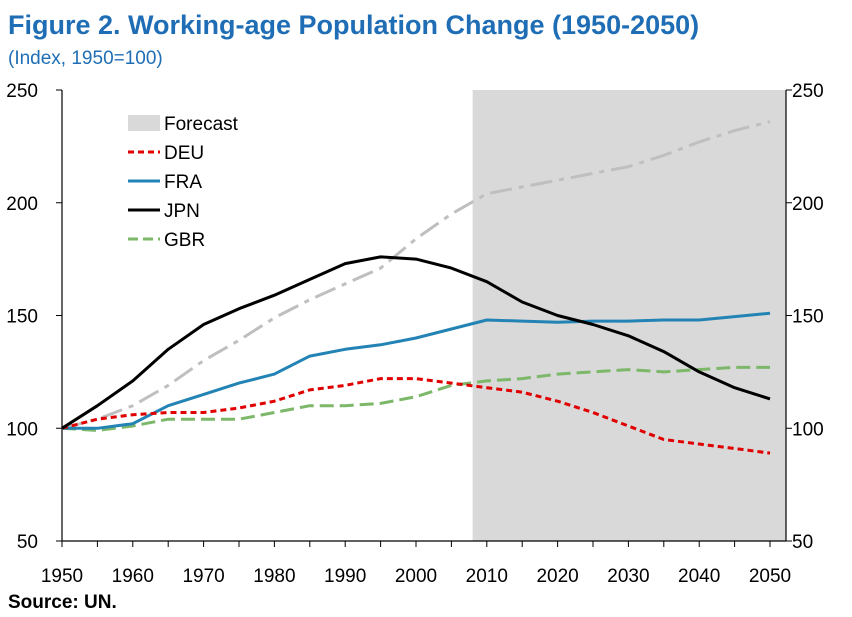 This screenshot has height=617, width=852. Describe the element at coordinates (802, 542) in the screenshot. I see `y-tick-label-right: 50` at that location.